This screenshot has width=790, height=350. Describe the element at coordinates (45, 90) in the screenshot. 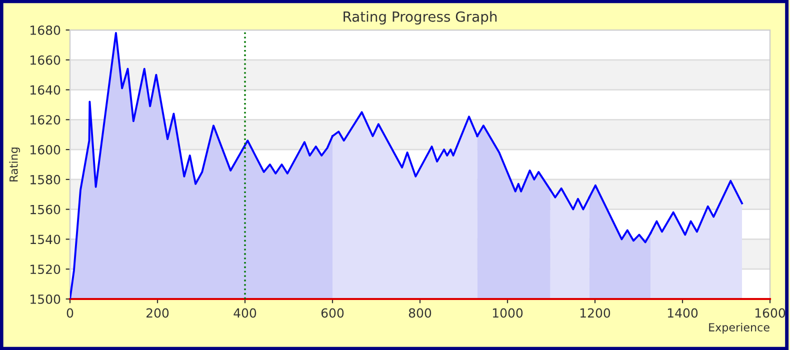

I see `y-tick-label: 1640` at that location.